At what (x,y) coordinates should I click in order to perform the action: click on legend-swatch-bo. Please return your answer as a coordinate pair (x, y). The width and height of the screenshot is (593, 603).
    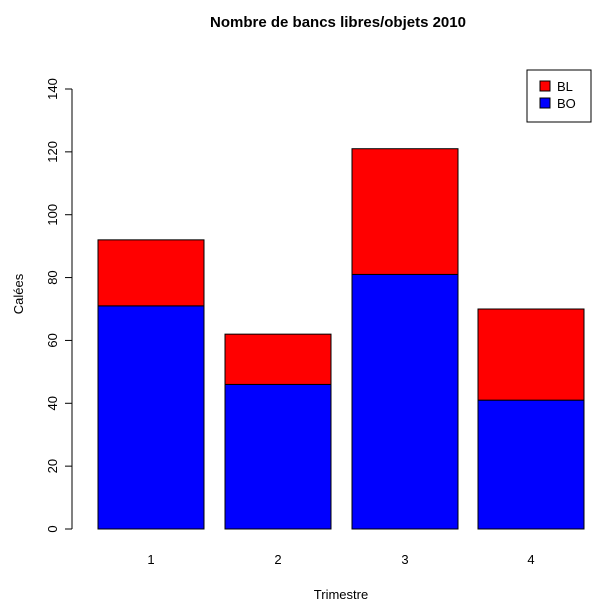
    Looking at the image, I should click on (545, 103).